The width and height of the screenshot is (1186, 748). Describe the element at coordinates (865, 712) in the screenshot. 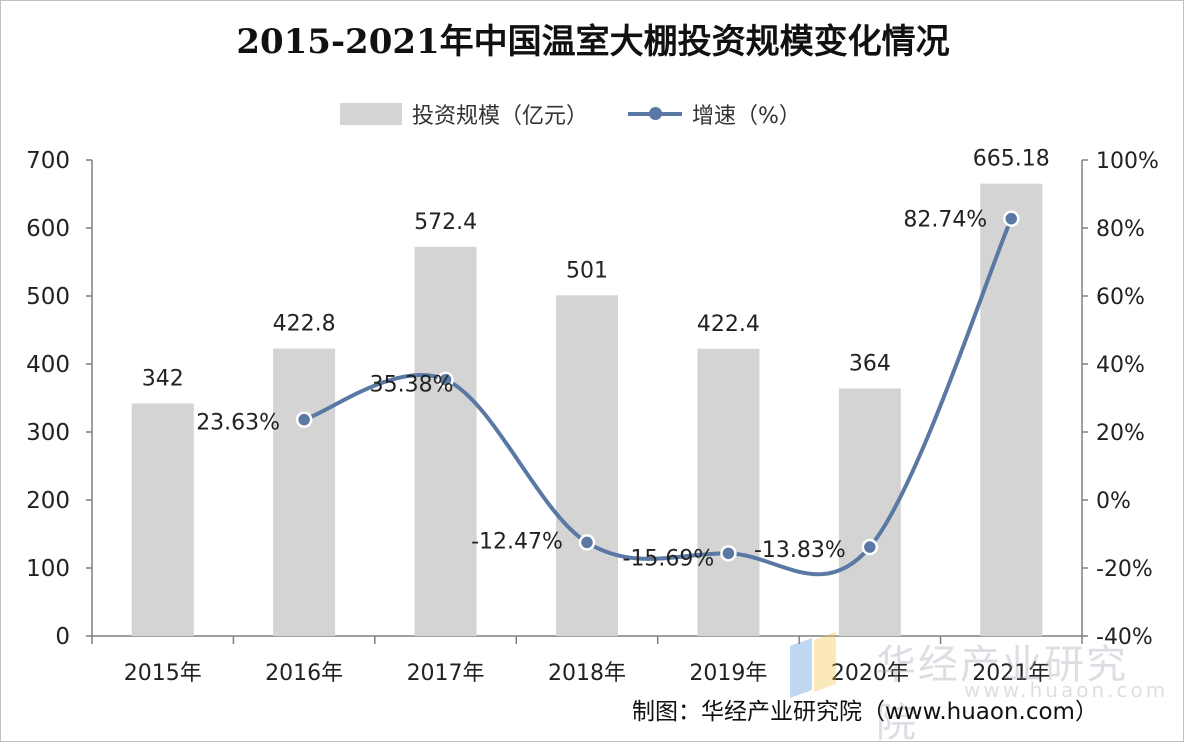

I see `source-note: 制图：华经产业研究院（www.huaon.com）` at that location.